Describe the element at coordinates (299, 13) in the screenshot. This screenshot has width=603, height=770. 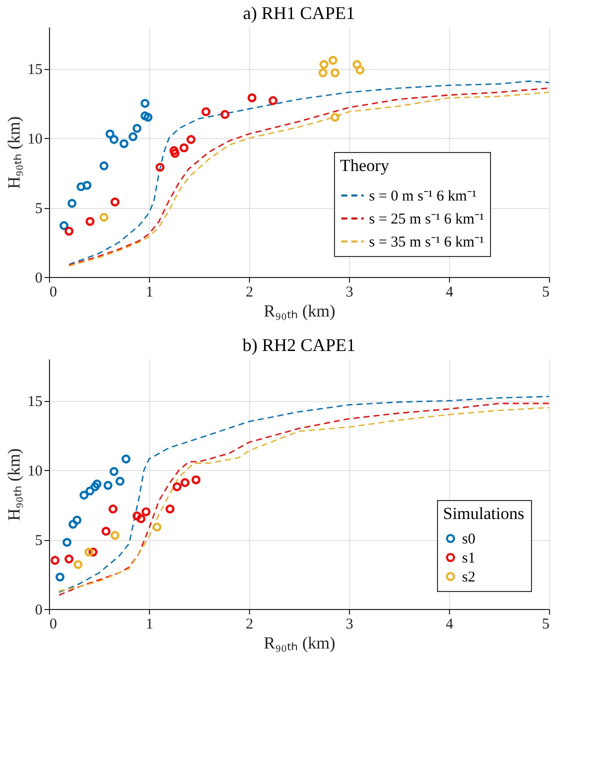
I see `chart-title: a) RH1 CAPE1` at that location.